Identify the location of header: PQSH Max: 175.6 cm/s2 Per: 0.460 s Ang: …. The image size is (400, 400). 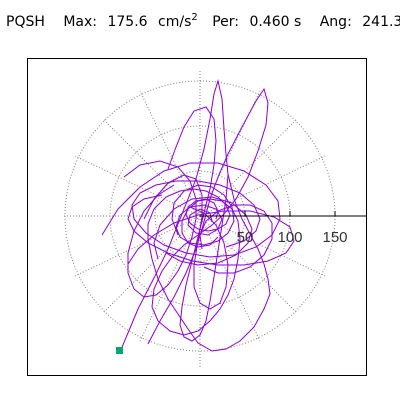
(203, 21).